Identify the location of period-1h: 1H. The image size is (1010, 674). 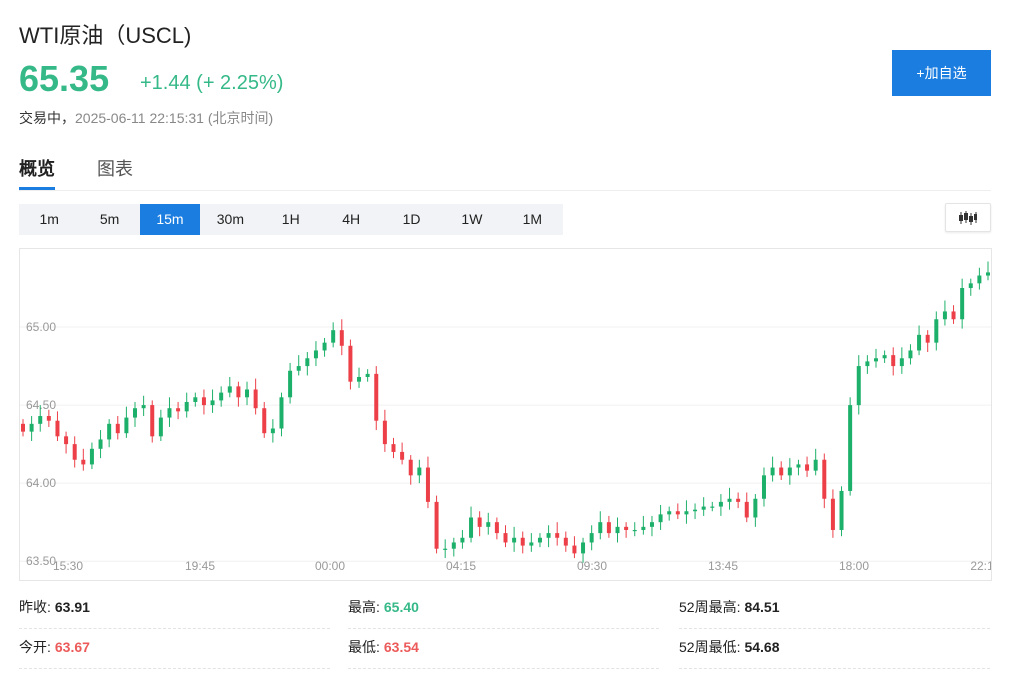
(290, 219).